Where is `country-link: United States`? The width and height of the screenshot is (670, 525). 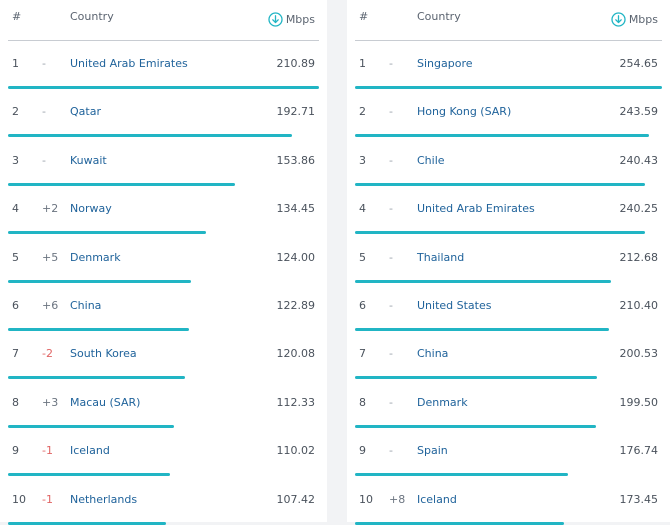 country-link: United States is located at coordinates (454, 305).